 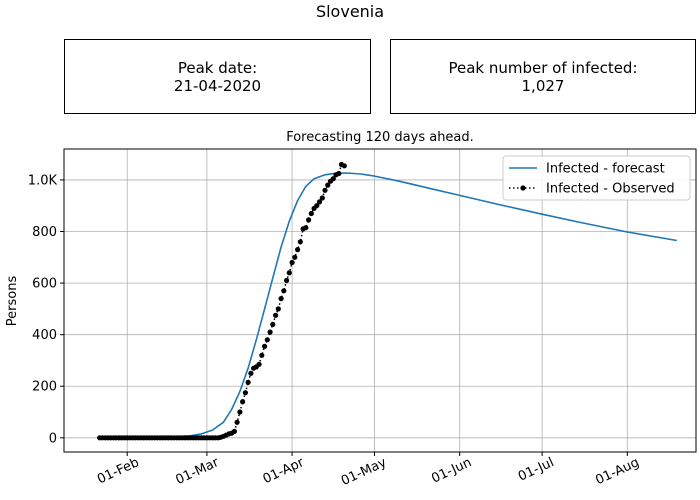 What do you see at coordinates (284, 471) in the screenshot?
I see `x-tick-label: 01-Apr` at bounding box center [284, 471].